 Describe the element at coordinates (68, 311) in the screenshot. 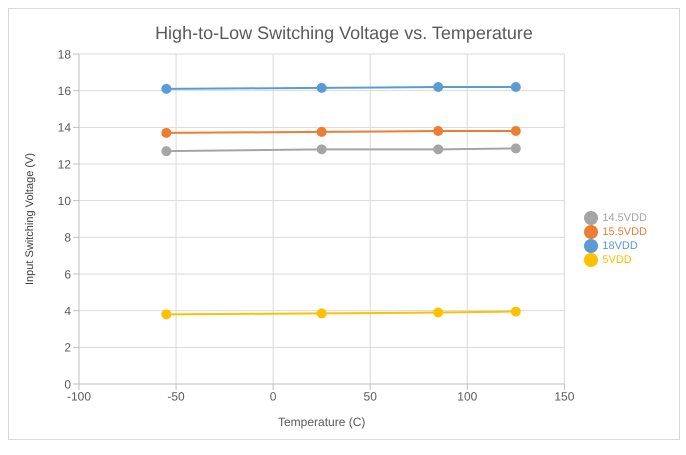

I see `y-tick-label: 4` at that location.